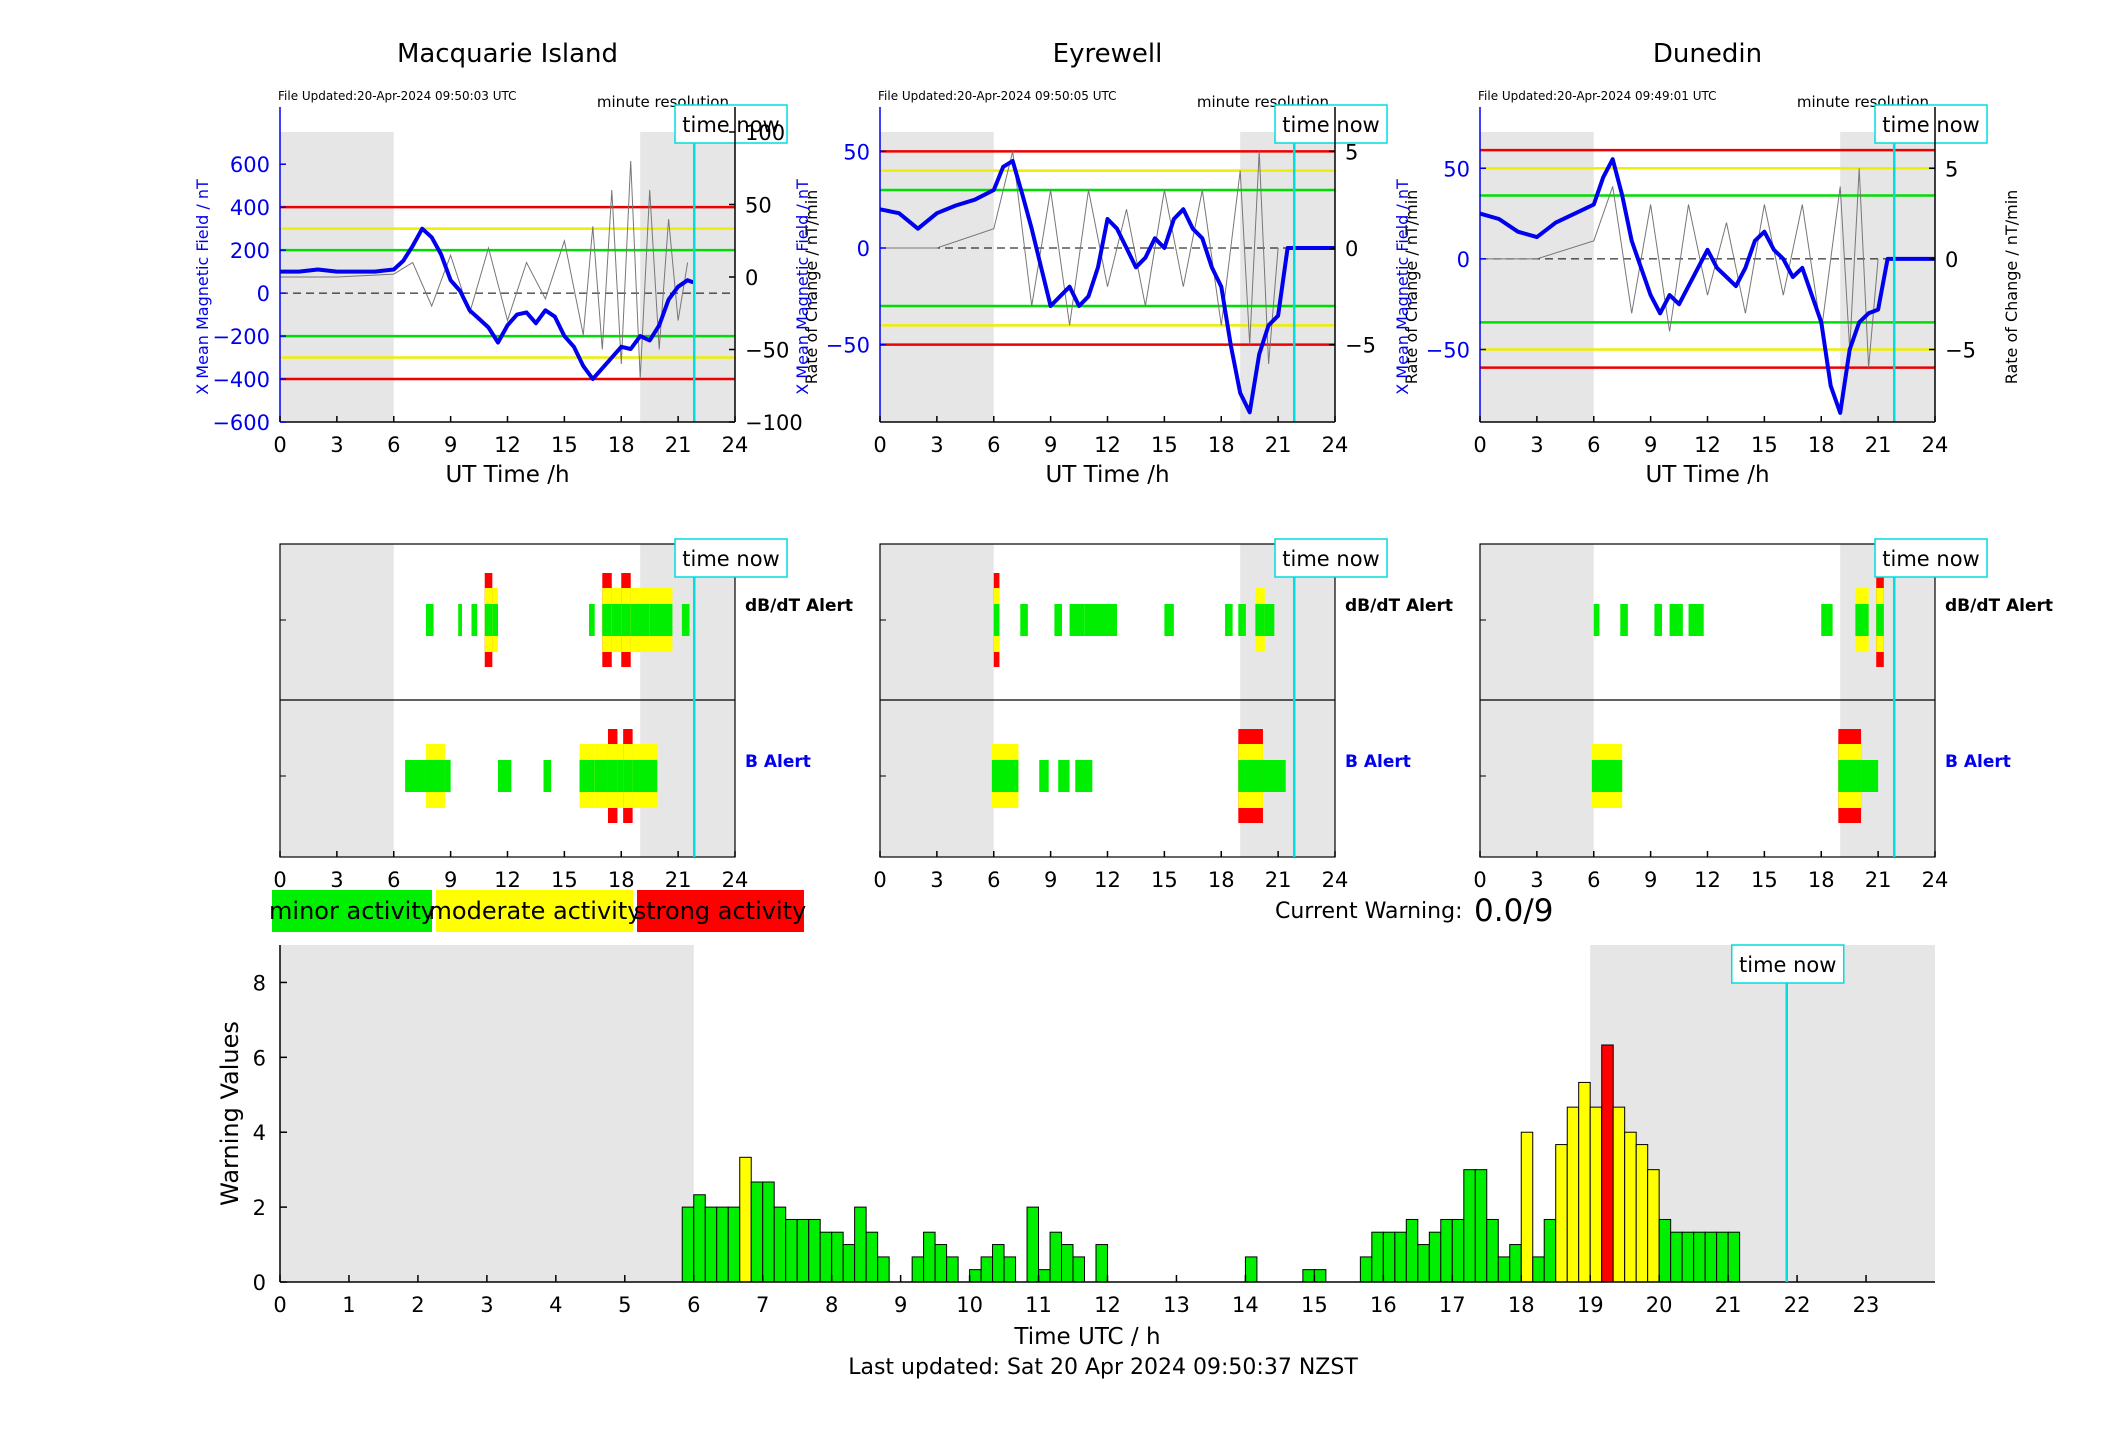 The width and height of the screenshot is (2117, 1437). What do you see at coordinates (393, 445) in the screenshot?
I see `x-tick-label: 6` at bounding box center [393, 445].